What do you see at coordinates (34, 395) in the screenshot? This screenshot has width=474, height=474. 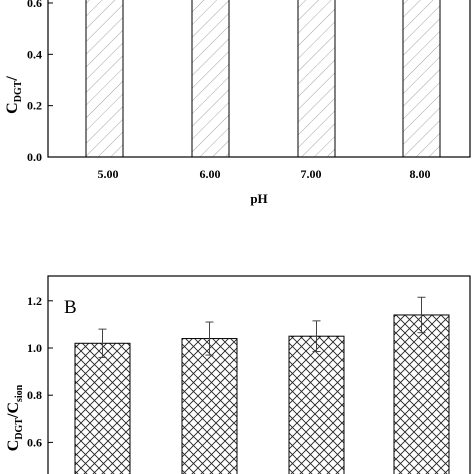 I see `y-tick-label: 0.8` at bounding box center [34, 395].